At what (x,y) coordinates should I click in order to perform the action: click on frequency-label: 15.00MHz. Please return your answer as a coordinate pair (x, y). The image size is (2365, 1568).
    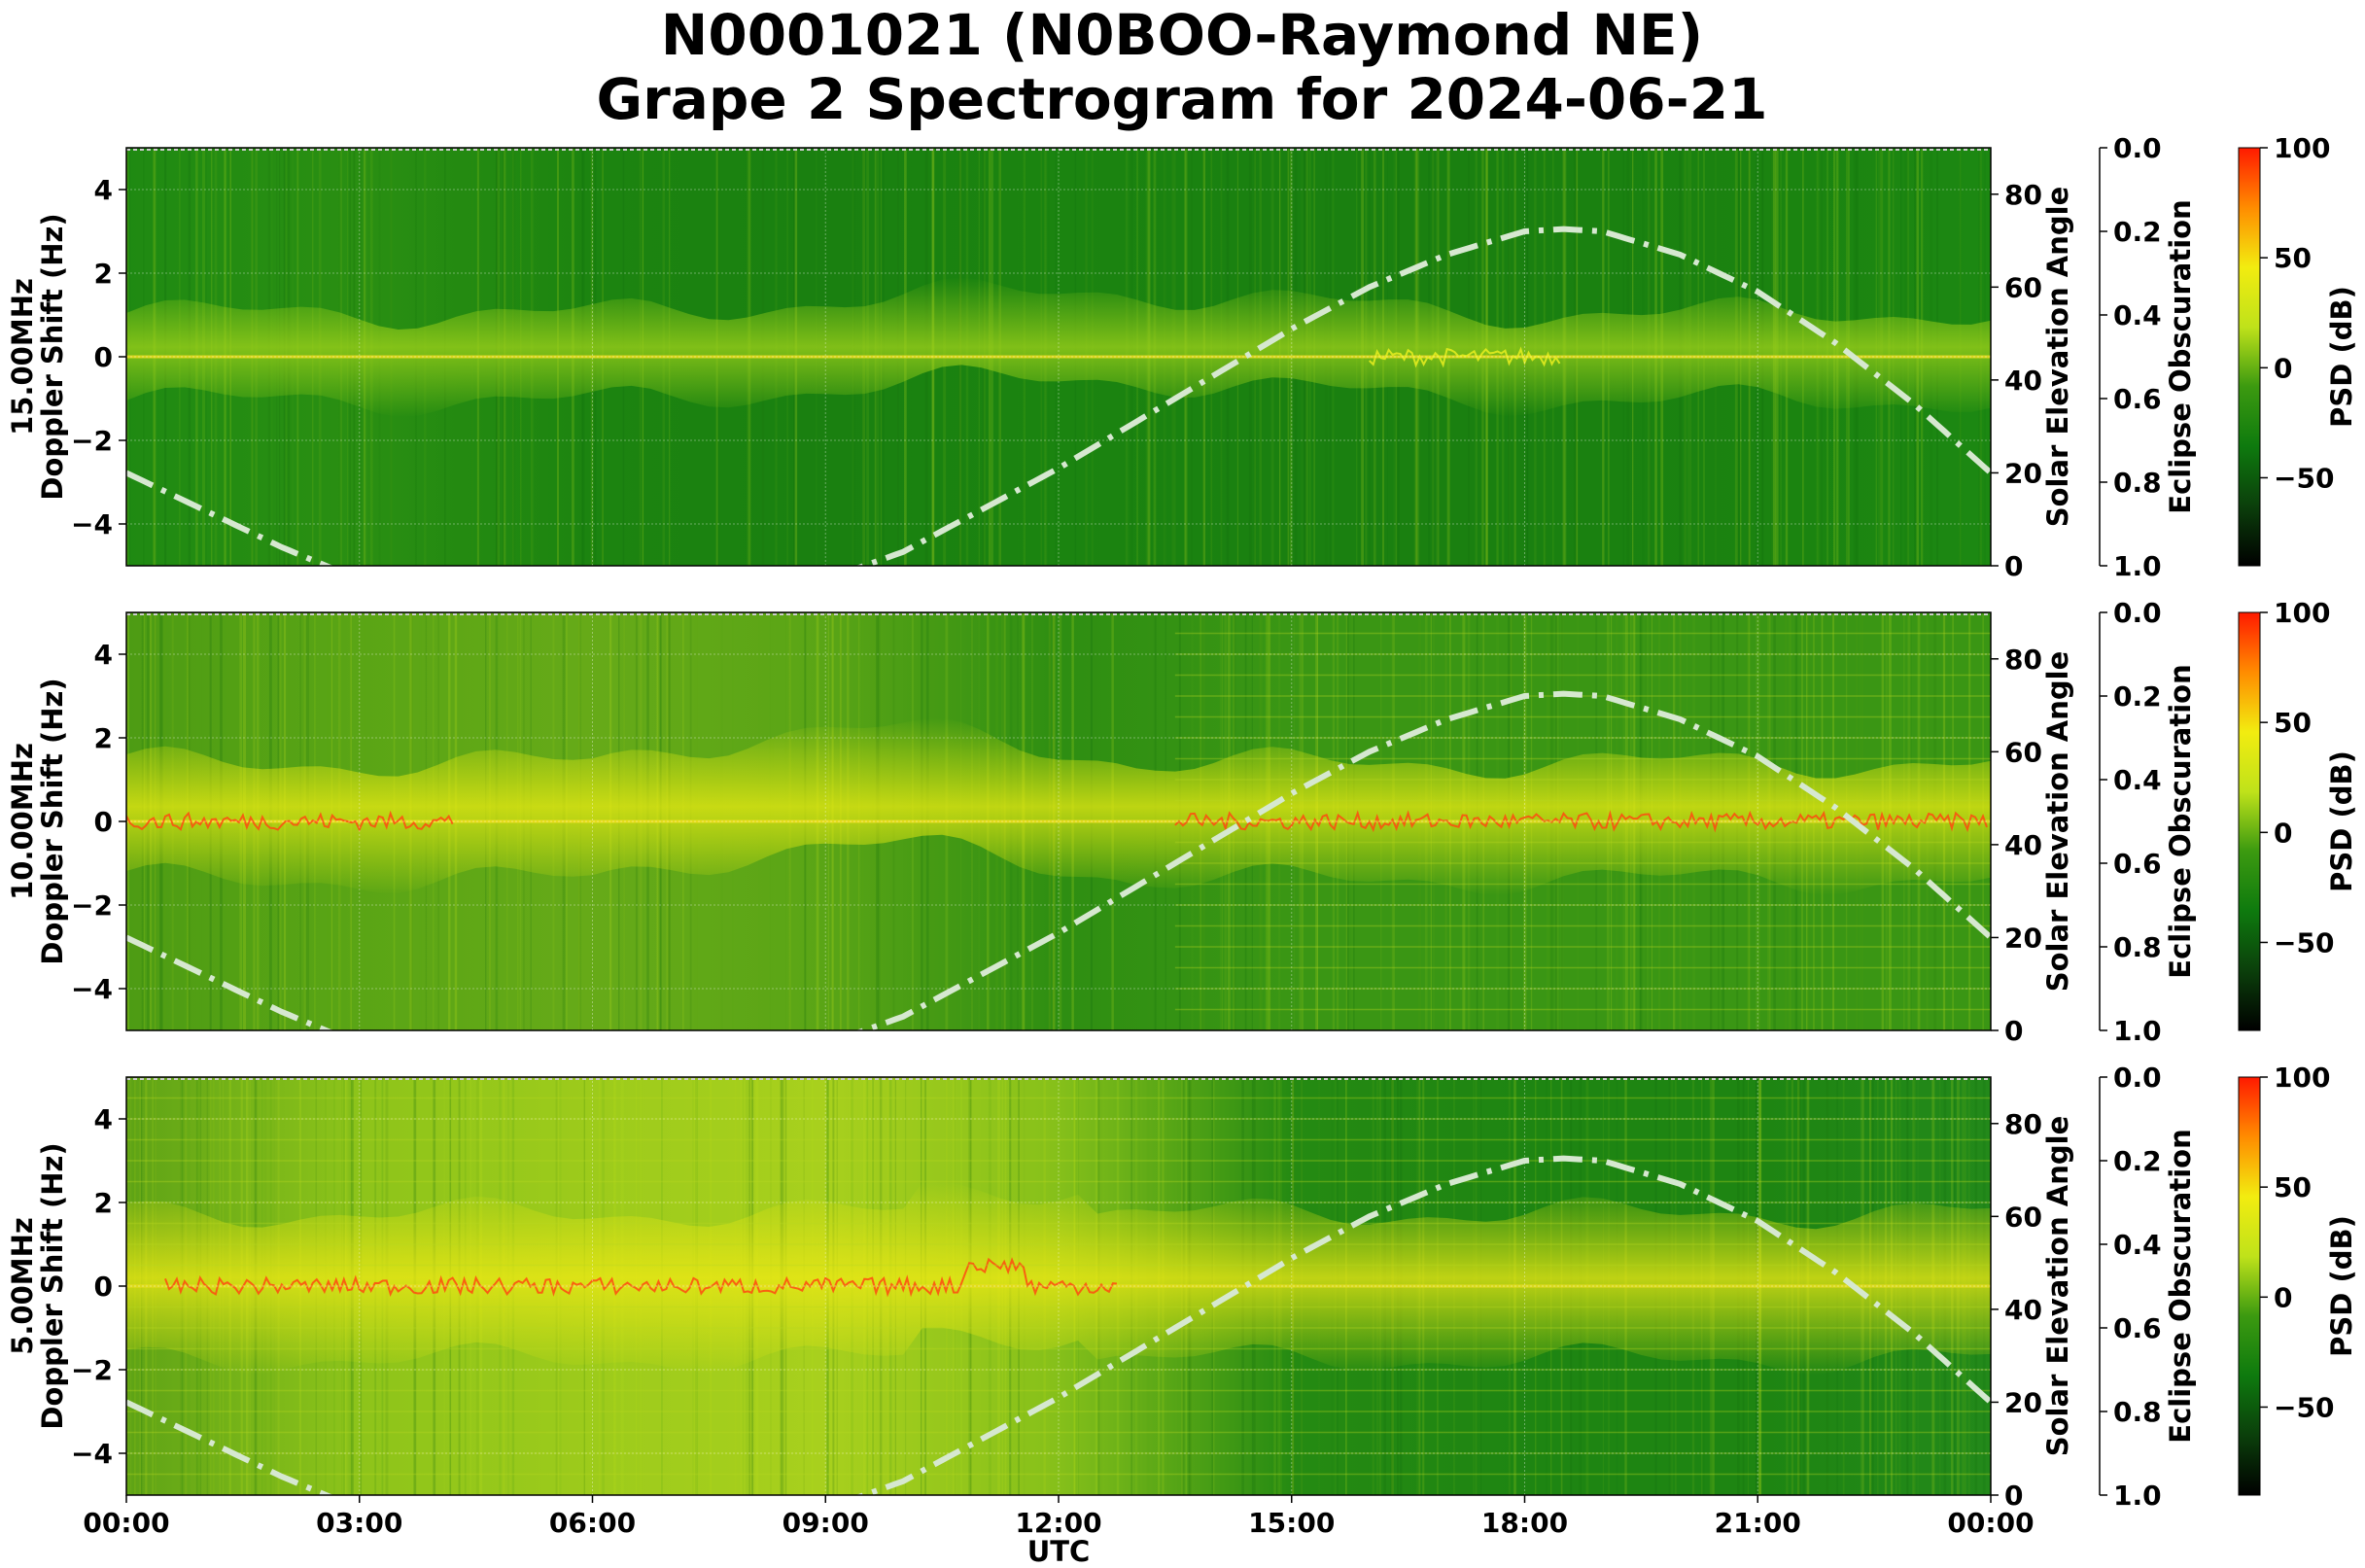
    Looking at the image, I should click on (22, 357).